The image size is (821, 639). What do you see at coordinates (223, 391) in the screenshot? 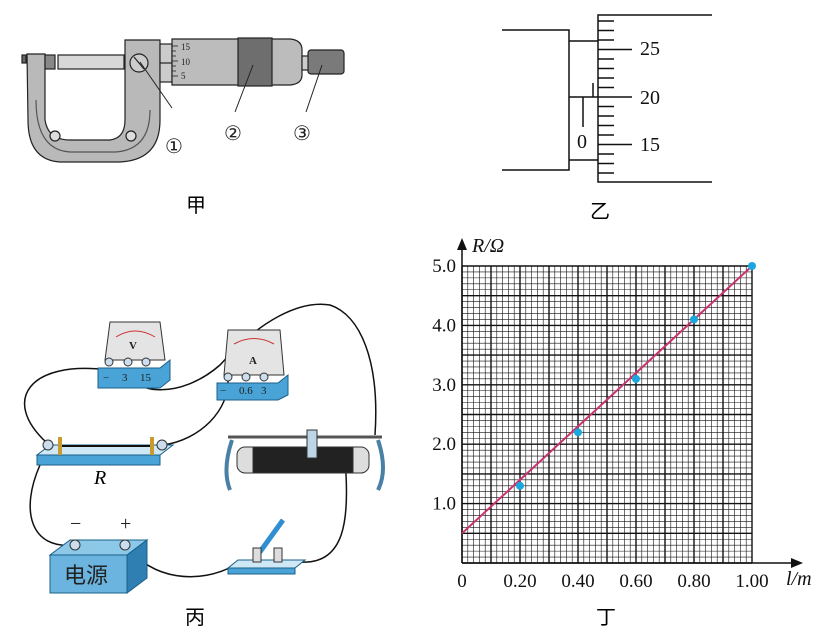
I see `ammeter-terminal-minus: −` at bounding box center [223, 391].